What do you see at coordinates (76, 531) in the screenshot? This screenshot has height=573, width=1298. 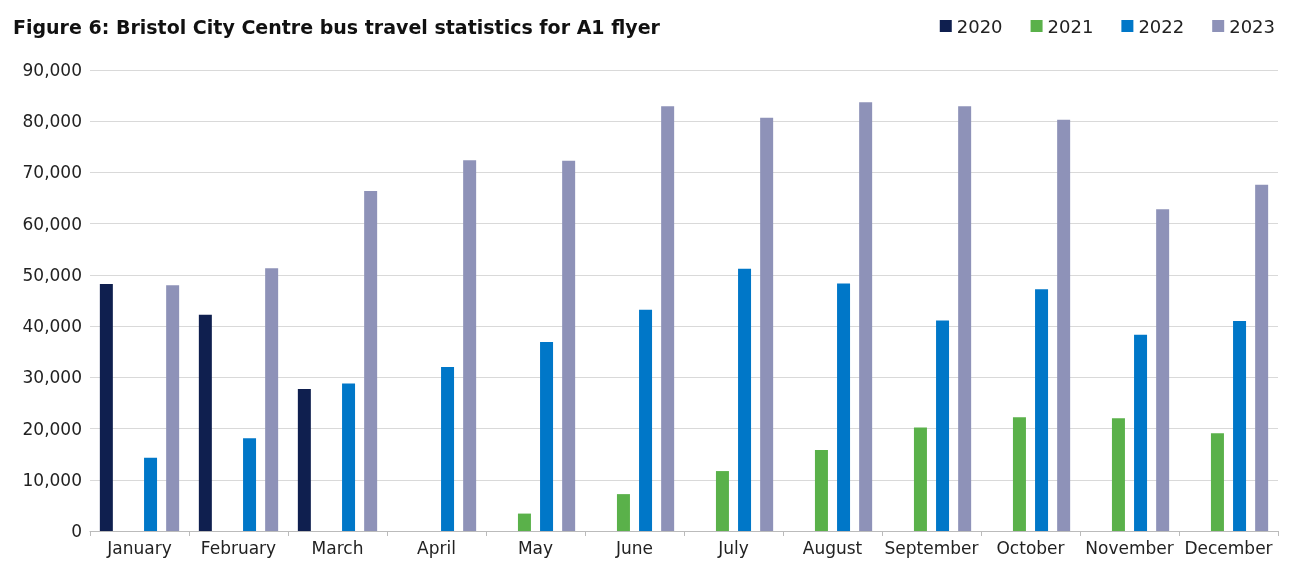 I see `y-tick-label: 0` at bounding box center [76, 531].